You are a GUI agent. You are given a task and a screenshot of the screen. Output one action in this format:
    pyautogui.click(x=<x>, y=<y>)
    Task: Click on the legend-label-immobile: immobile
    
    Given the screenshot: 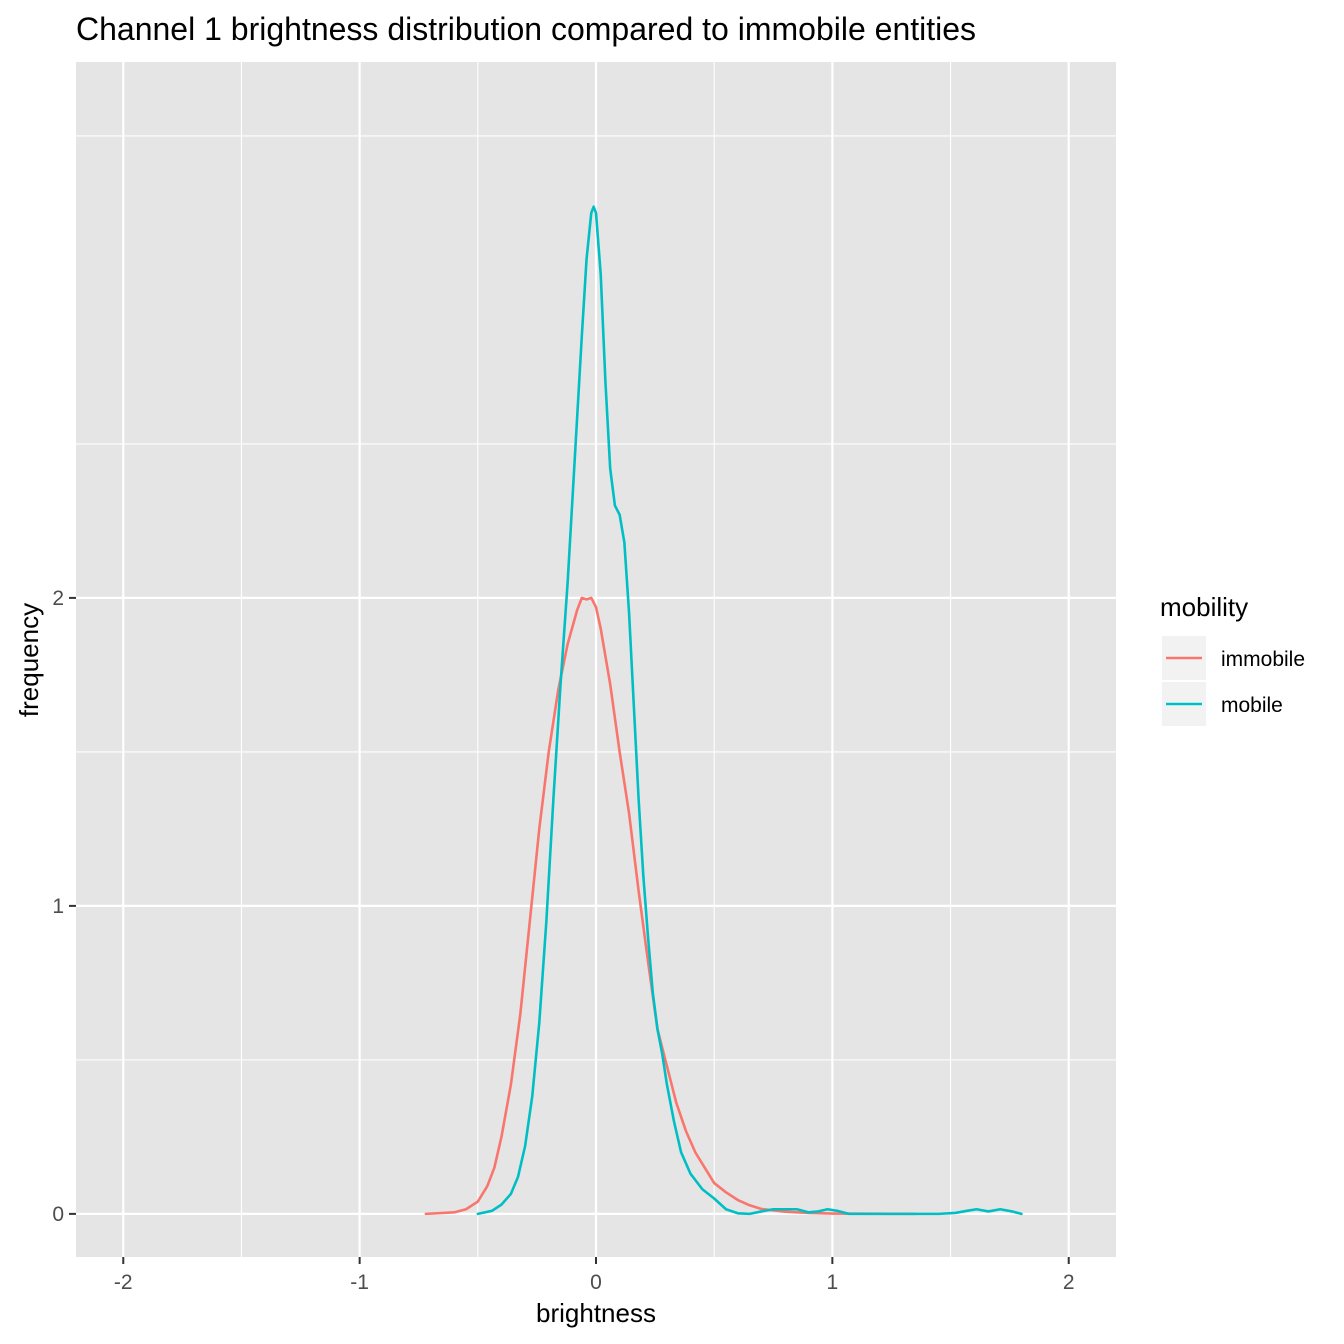 What is the action you would take?
    pyautogui.click(x=1263, y=659)
    